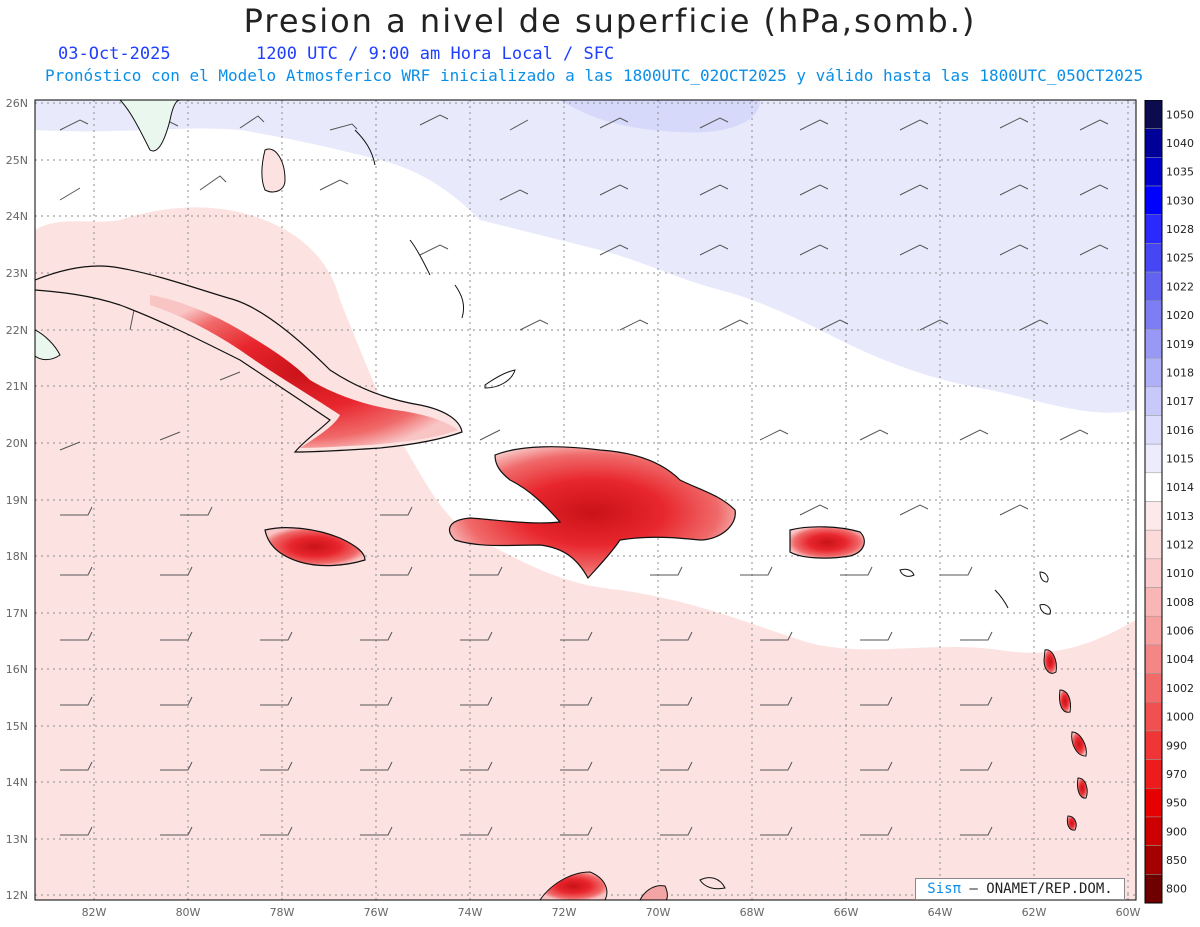  Describe the element at coordinates (1180, 401) in the screenshot. I see `colorbar-label: 1017` at that location.